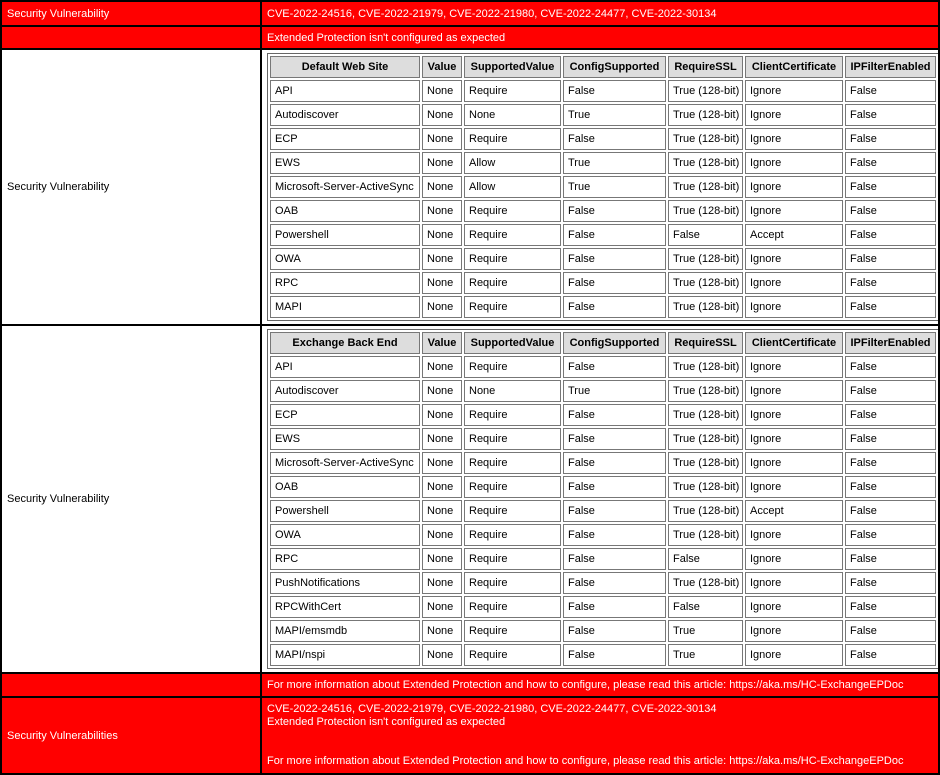 The image size is (940, 775). I want to click on table-cell: RPC, so click(345, 283).